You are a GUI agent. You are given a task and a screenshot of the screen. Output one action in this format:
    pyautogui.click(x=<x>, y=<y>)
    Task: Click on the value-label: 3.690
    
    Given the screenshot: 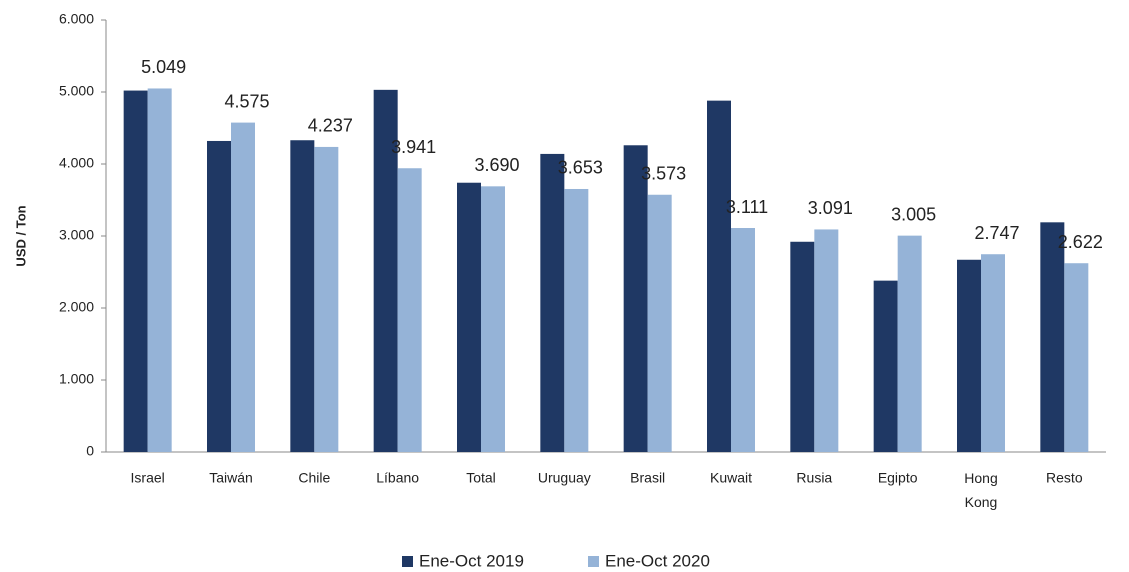 What is the action you would take?
    pyautogui.click(x=496, y=165)
    